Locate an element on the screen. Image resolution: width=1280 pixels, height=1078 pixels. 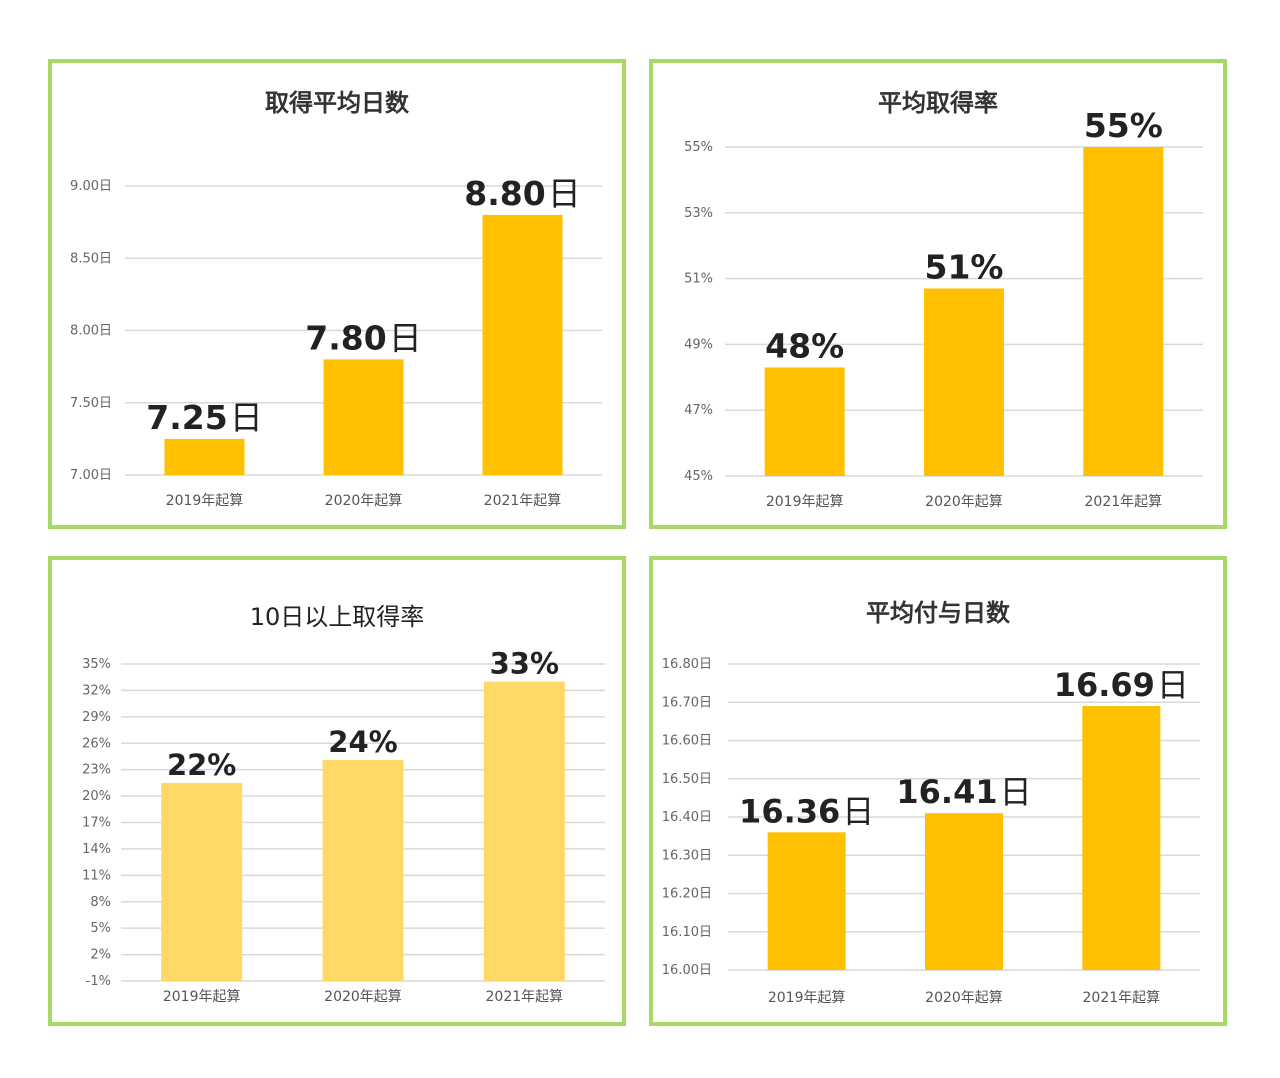
data-label: 48% is located at coordinates (804, 345).